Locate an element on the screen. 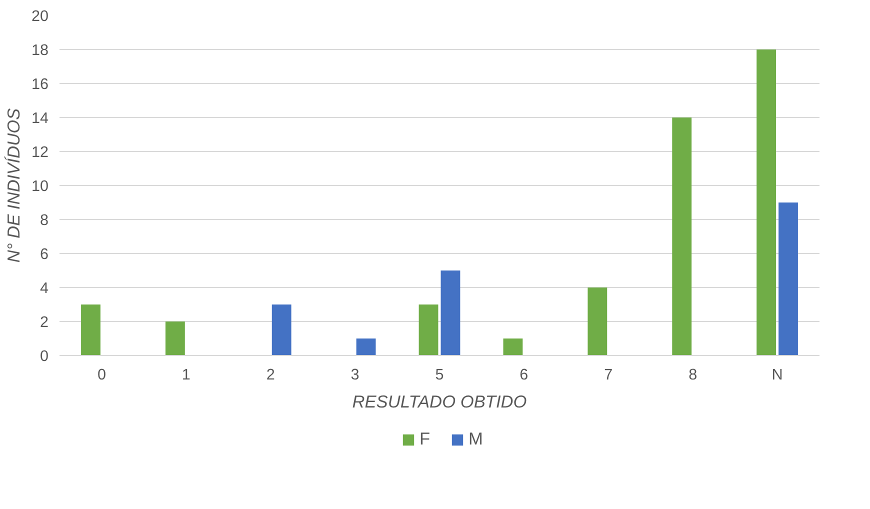 Image resolution: width=870 pixels, height=509 pixels. y-tick-label: 8 is located at coordinates (44, 220).